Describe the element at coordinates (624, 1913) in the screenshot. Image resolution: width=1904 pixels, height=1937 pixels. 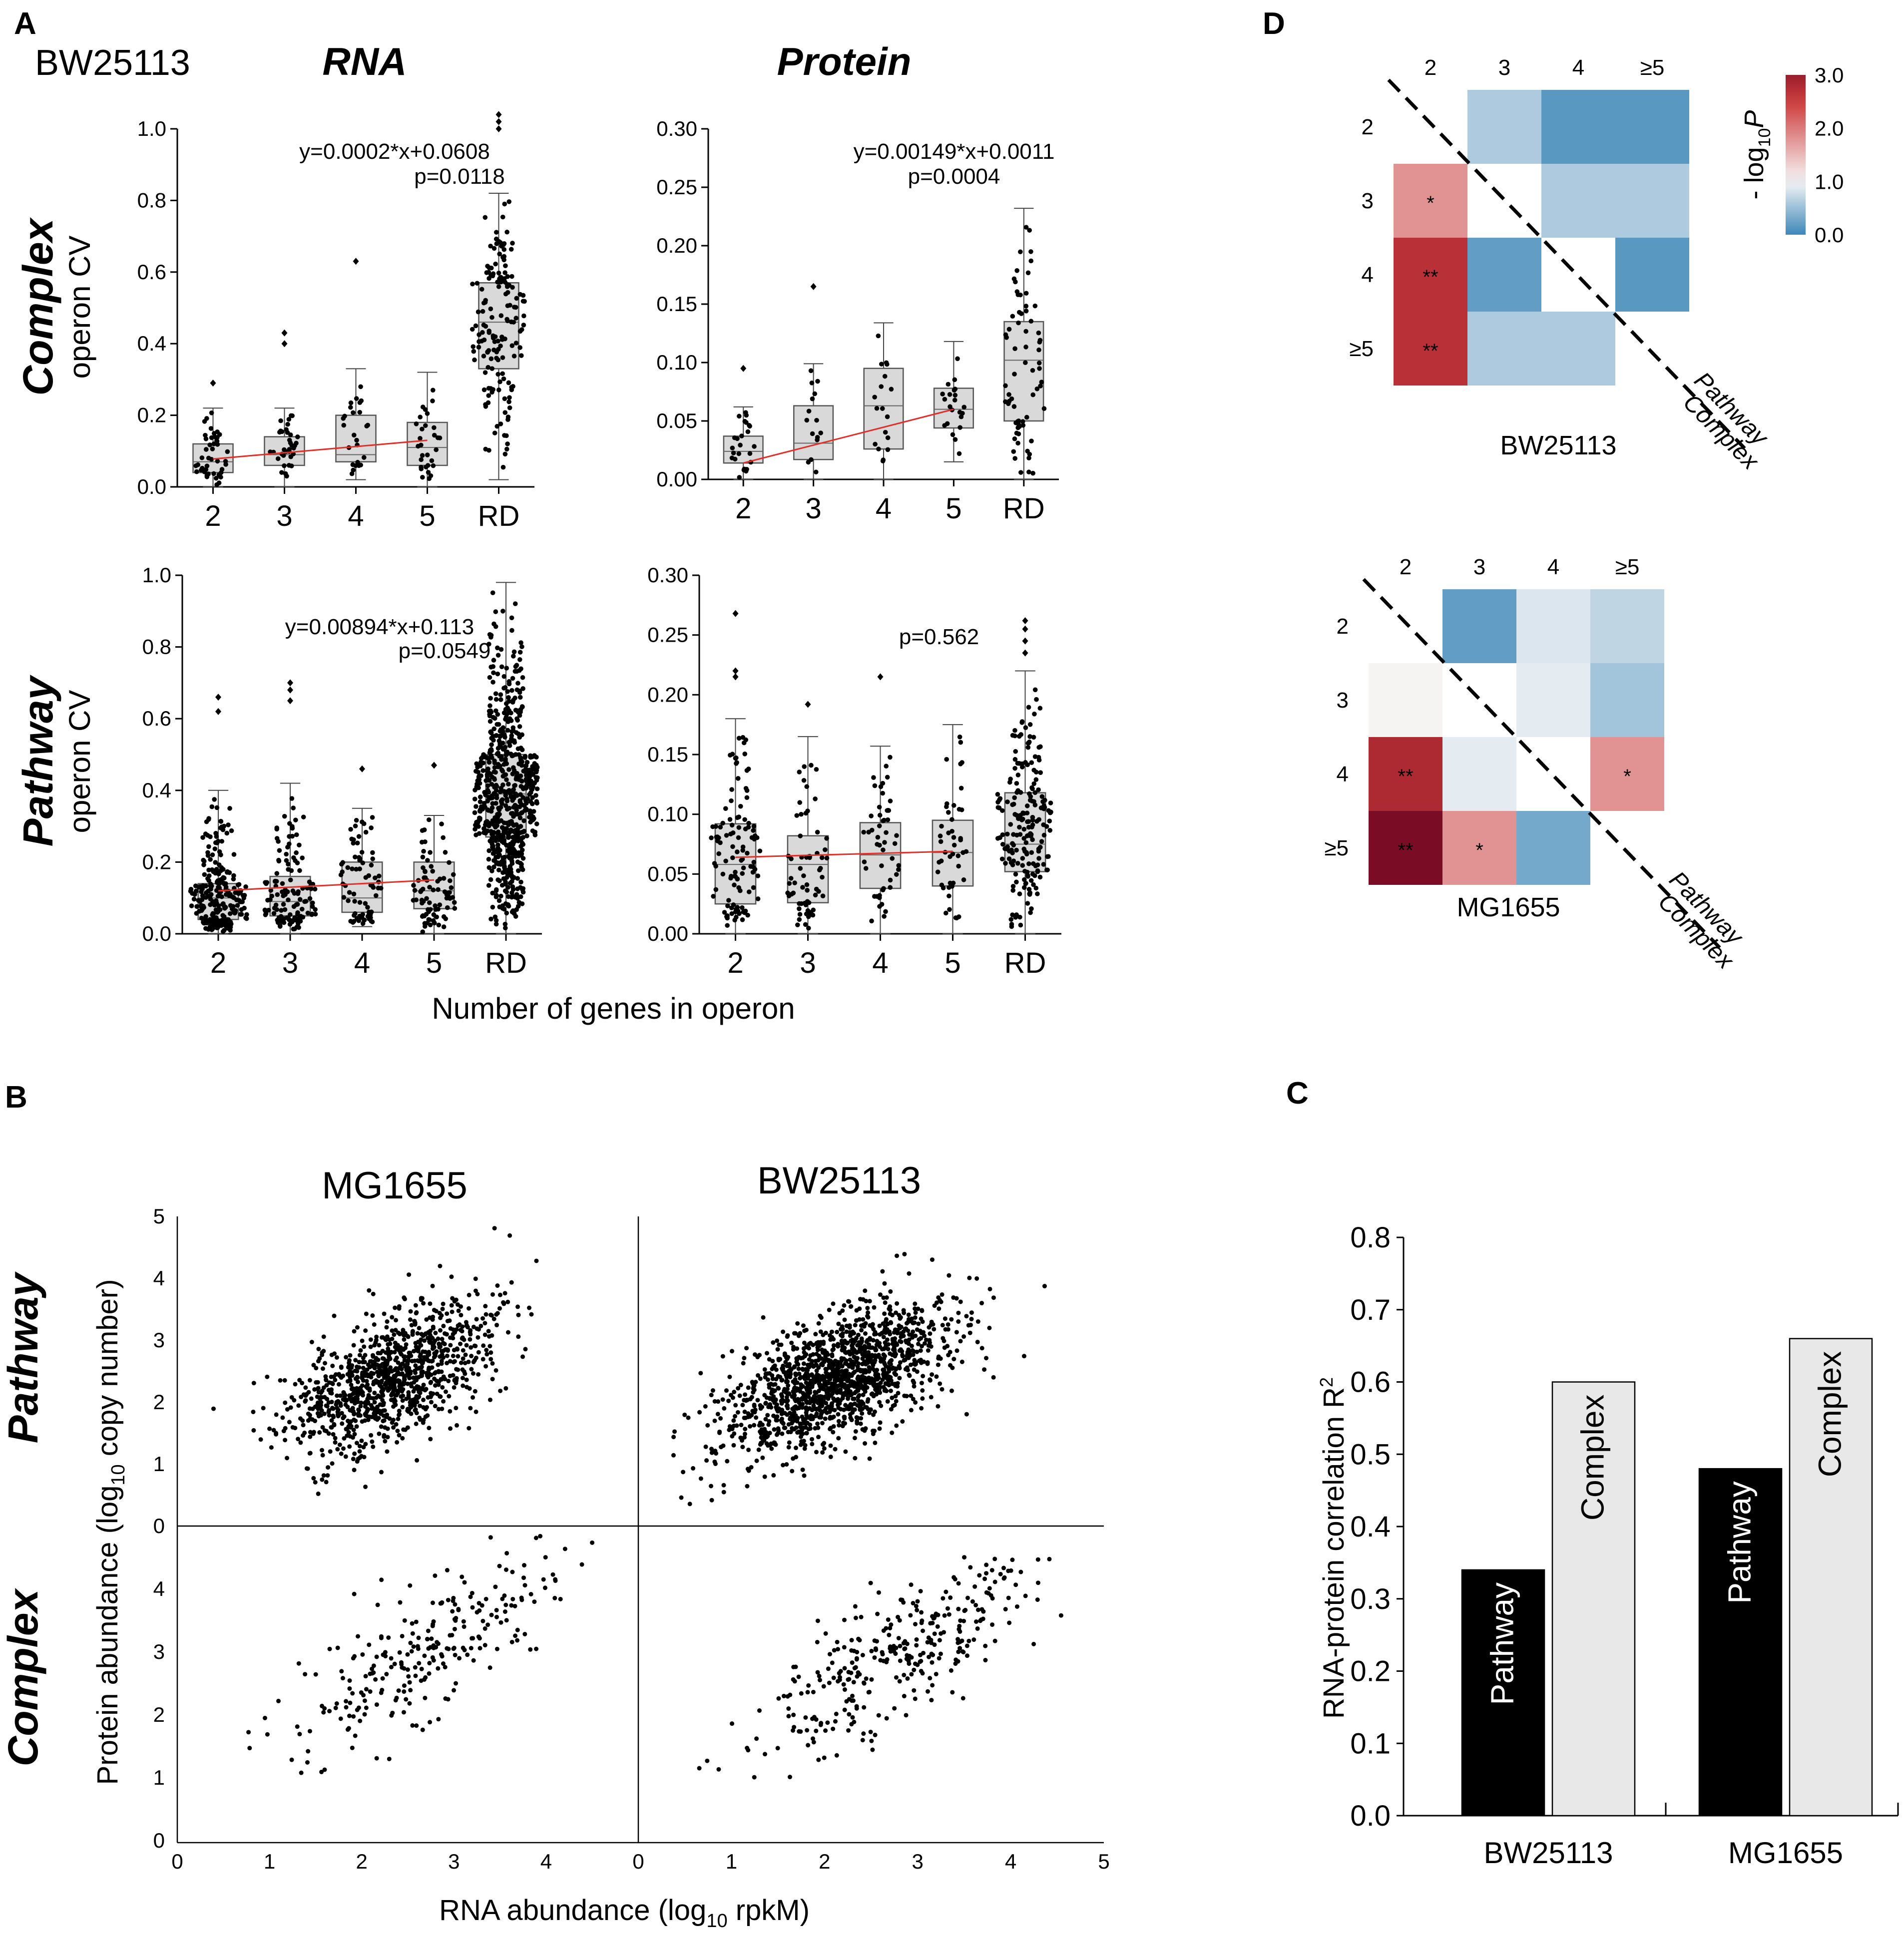
I see `b-xlabel: RNA abundance (log10 rpkM)` at that location.